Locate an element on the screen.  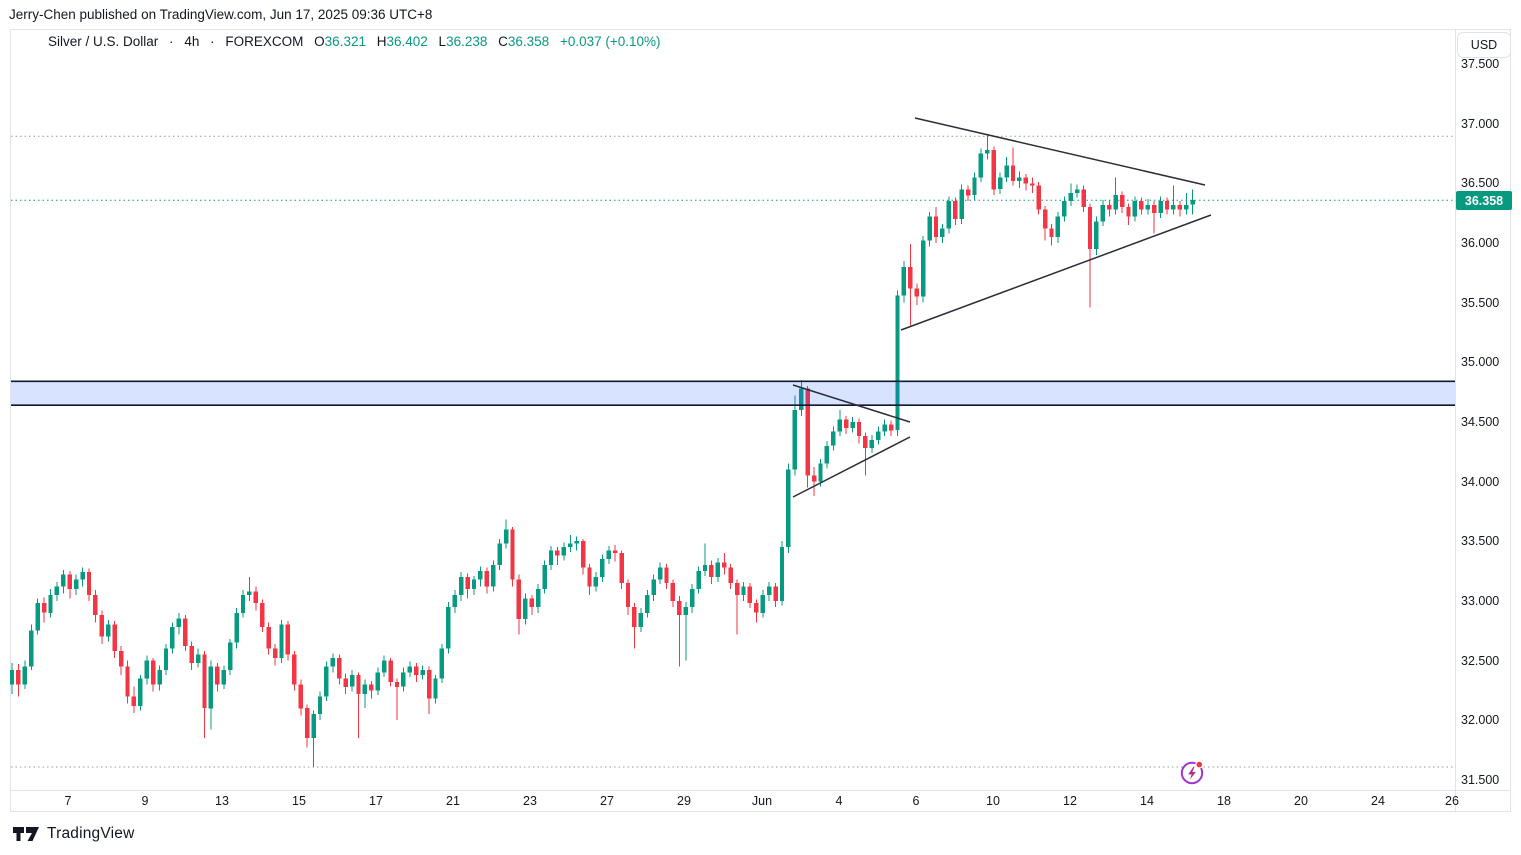
pennant-trendlines is located at coordinates (1002, 307).